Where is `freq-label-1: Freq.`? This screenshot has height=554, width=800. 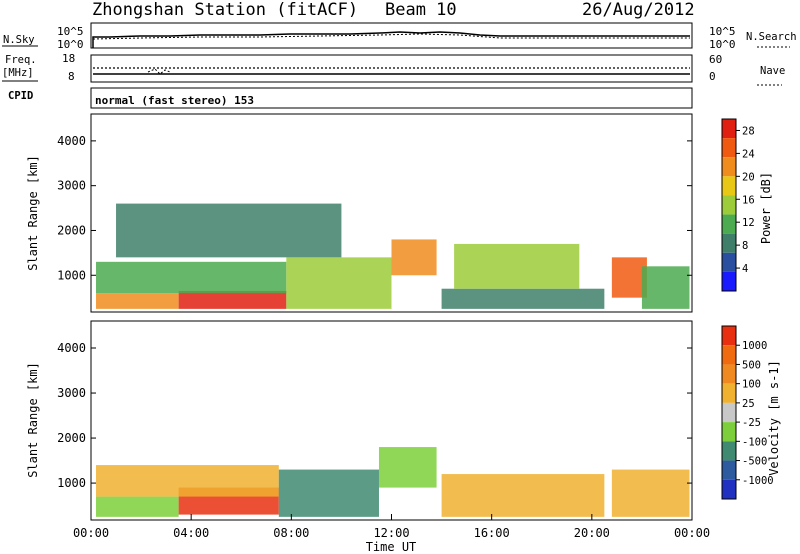
freq-label-1: Freq. is located at coordinates (21, 60).